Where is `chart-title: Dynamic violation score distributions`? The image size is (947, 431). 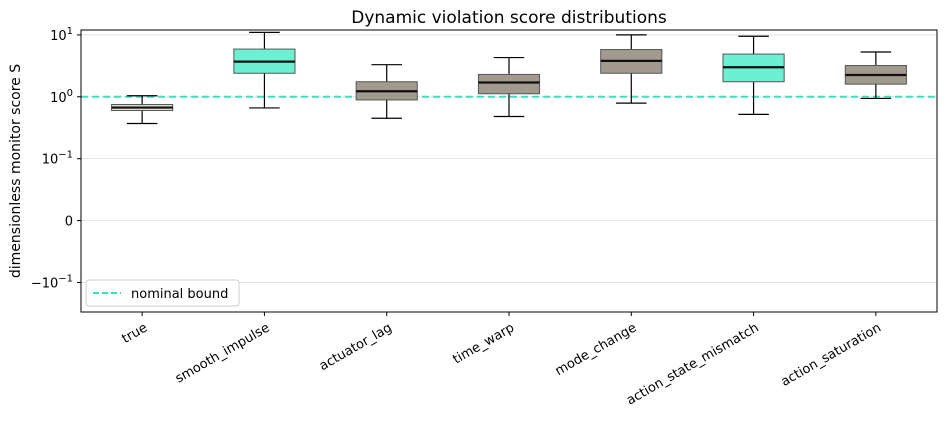
chart-title: Dynamic violation score distributions is located at coordinates (509, 18).